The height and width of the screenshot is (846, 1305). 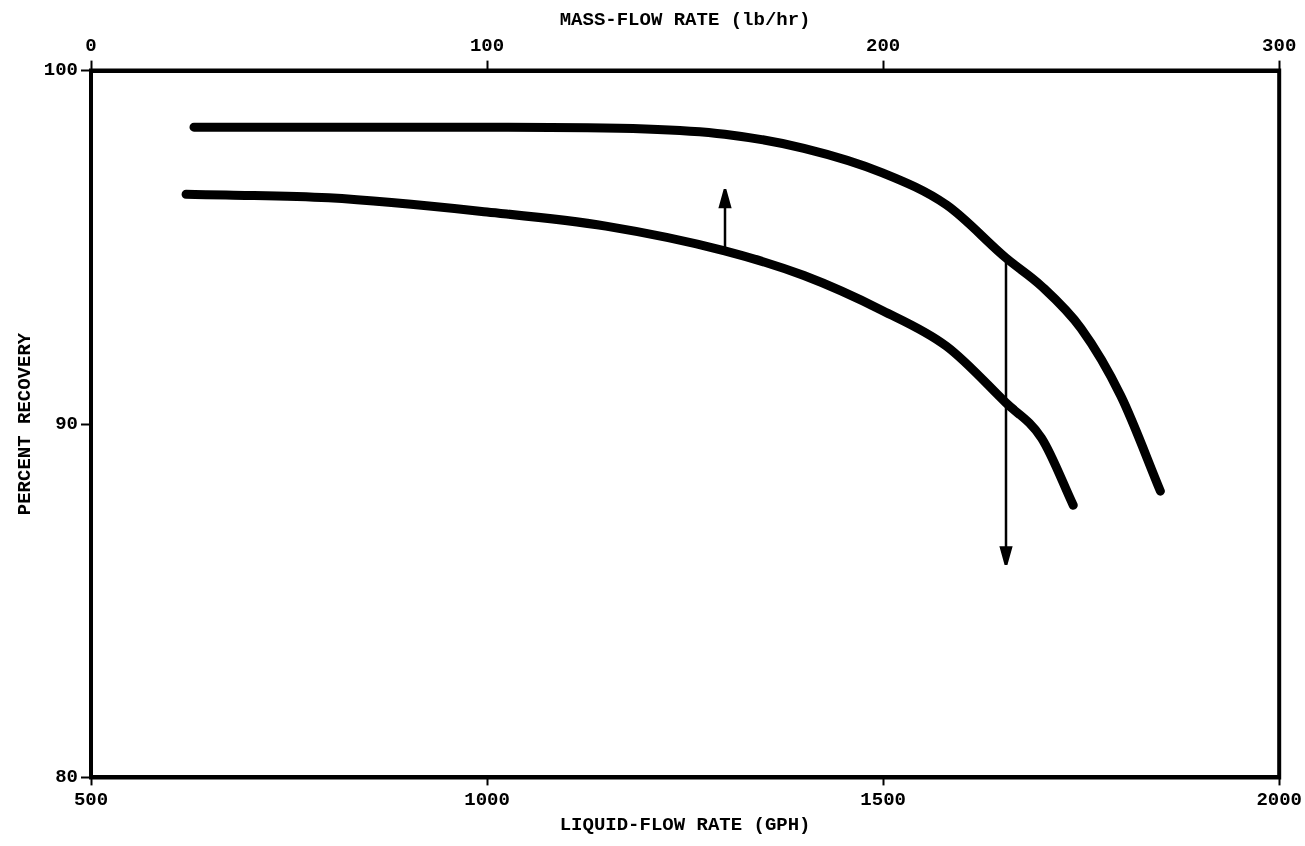 What do you see at coordinates (883, 799) in the screenshot?
I see `x-tick-label: 1500` at bounding box center [883, 799].